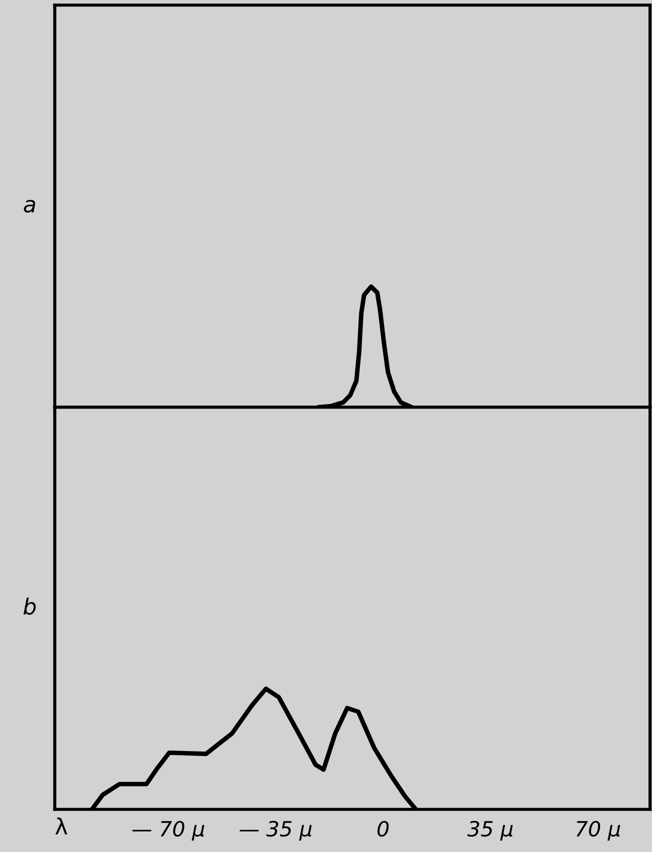 The width and height of the screenshot is (652, 852). Describe the element at coordinates (598, 830) in the screenshot. I see `x-tick-label: 70 μ` at that location.